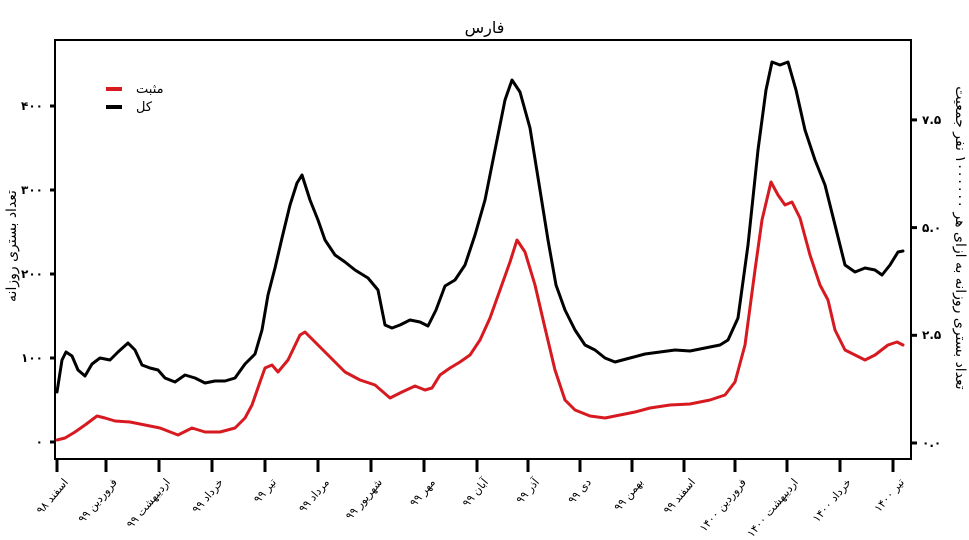 The height and width of the screenshot is (540, 969). What do you see at coordinates (932, 335) in the screenshot?
I see `y-tick-right-label: ۲.۵` at bounding box center [932, 335].